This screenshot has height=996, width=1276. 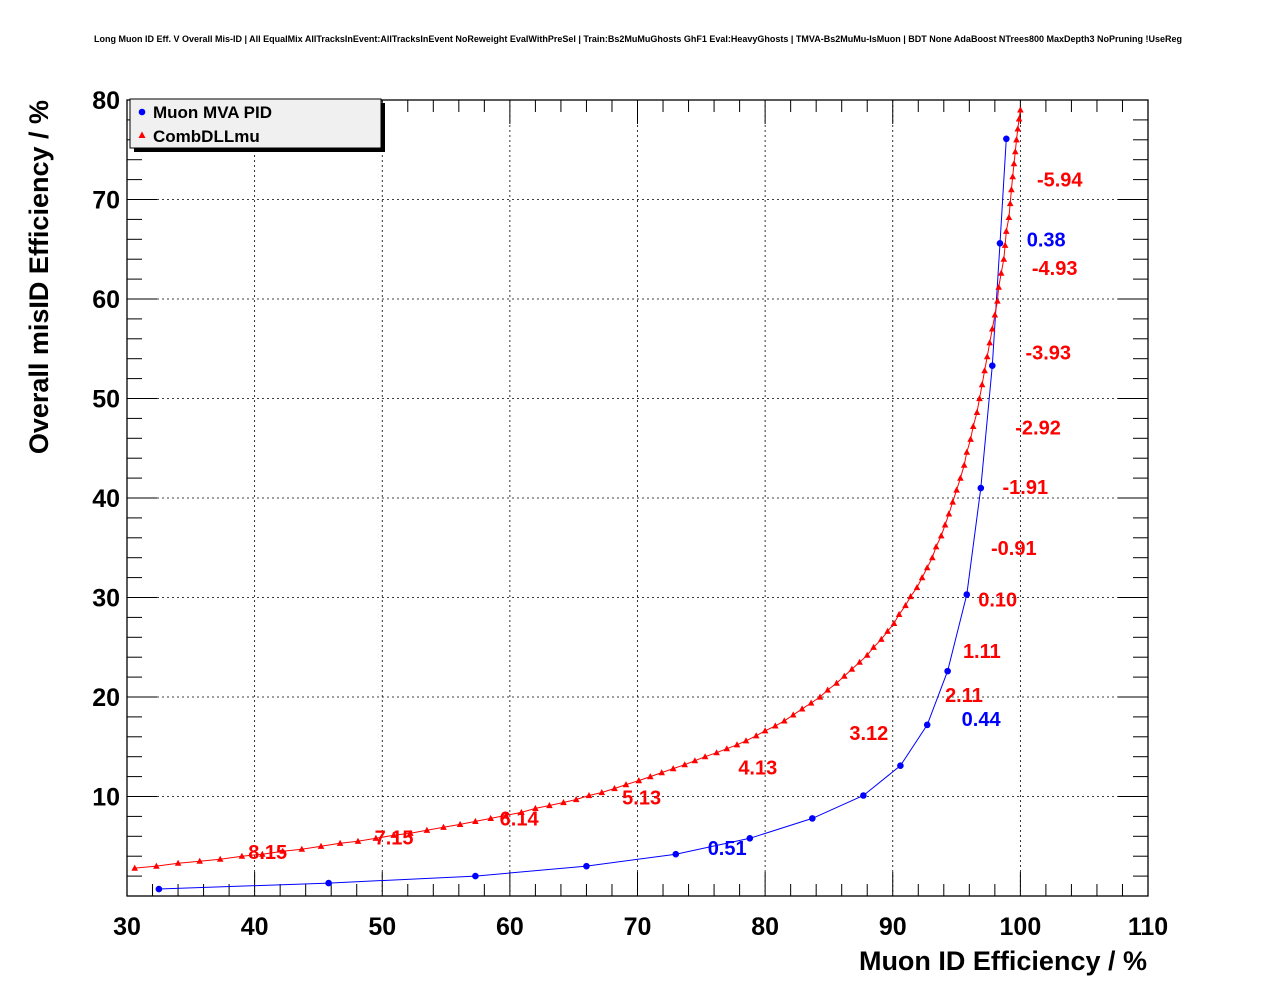 I want to click on cut-value-label: -2.92, so click(x=1038, y=428).